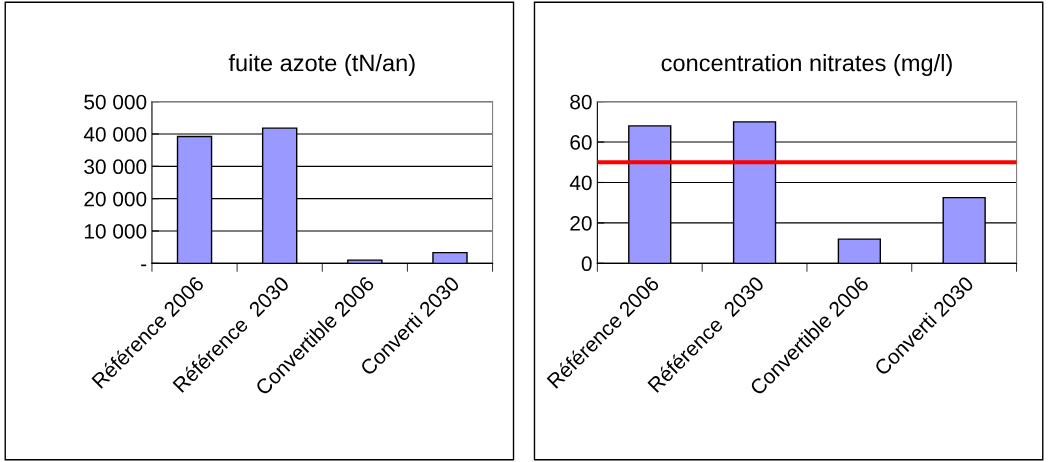 The image size is (1048, 462). Describe the element at coordinates (144, 265) in the screenshot. I see `y-tick-label: -` at that location.